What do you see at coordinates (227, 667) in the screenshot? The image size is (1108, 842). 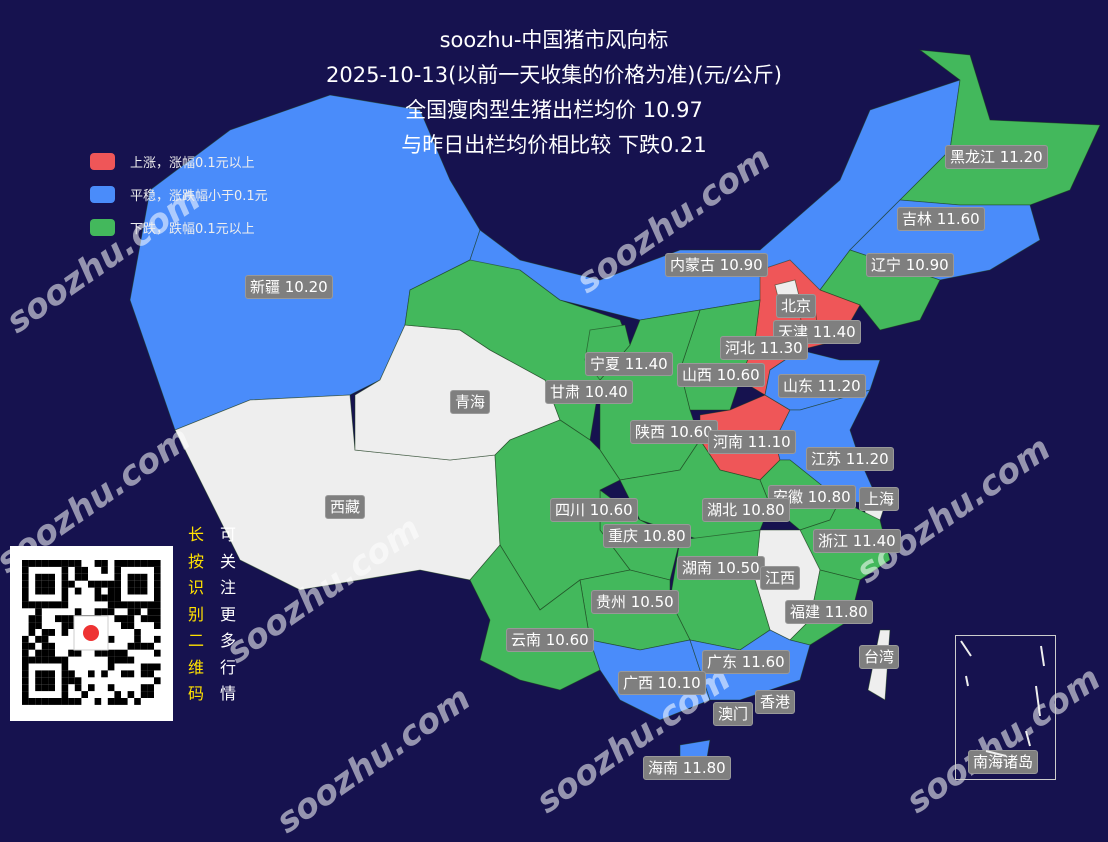 I see `qr-prompt-char: 行` at bounding box center [227, 667].